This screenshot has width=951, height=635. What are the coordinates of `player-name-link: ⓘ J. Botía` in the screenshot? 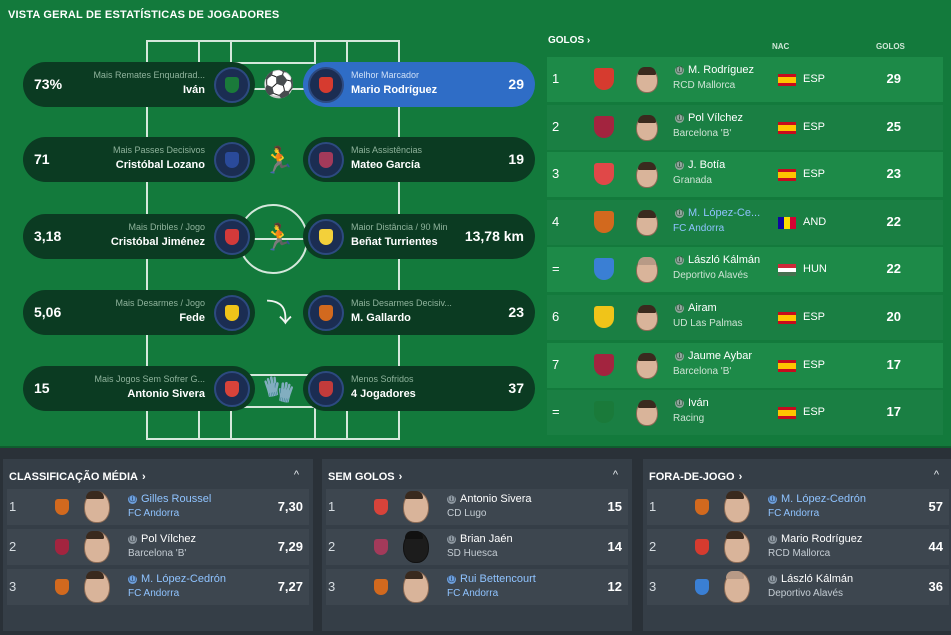 It's located at (700, 165).